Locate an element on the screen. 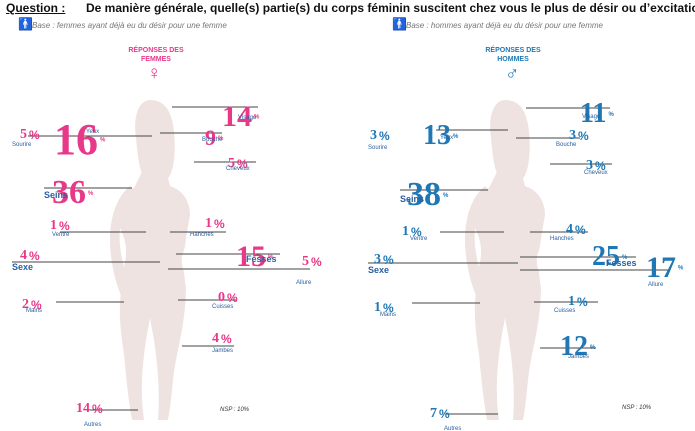 The height and width of the screenshot is (431, 695). label-yeux-women: Yeux is located at coordinates (92, 132).